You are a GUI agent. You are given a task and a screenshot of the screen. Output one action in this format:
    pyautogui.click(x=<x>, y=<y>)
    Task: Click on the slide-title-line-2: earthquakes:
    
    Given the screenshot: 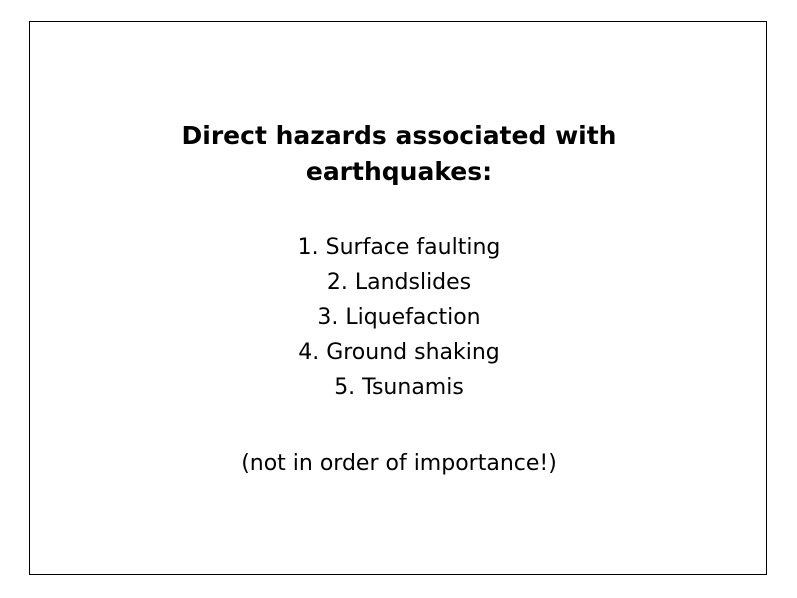 What is the action you would take?
    pyautogui.click(x=399, y=171)
    